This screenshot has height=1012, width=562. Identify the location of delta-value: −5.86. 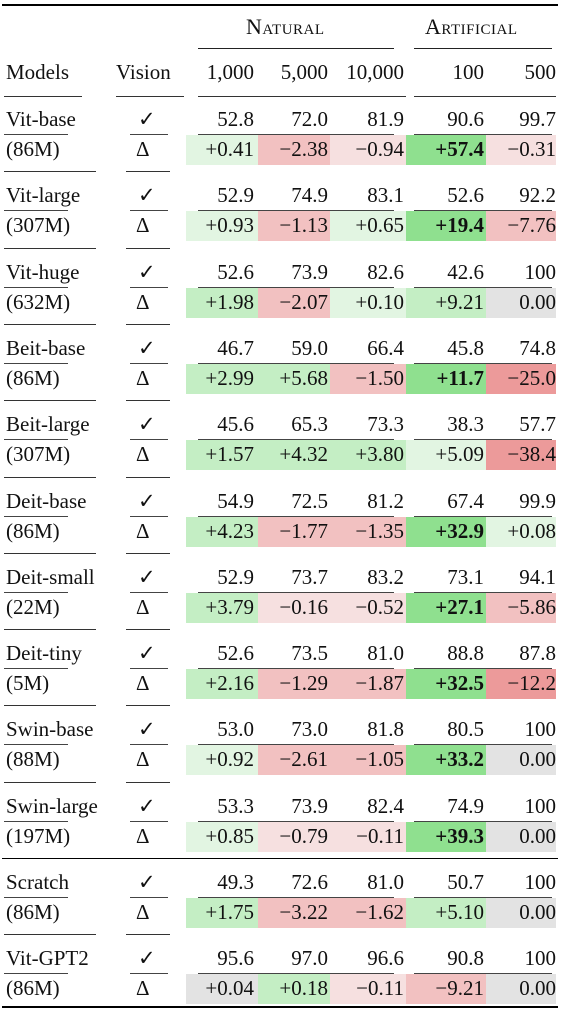
(522, 607).